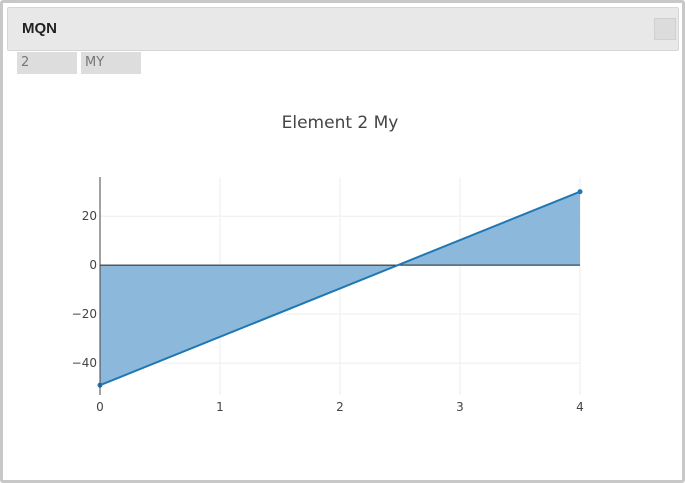  What do you see at coordinates (100, 407) in the screenshot?
I see `x-tick-label: 0` at bounding box center [100, 407].